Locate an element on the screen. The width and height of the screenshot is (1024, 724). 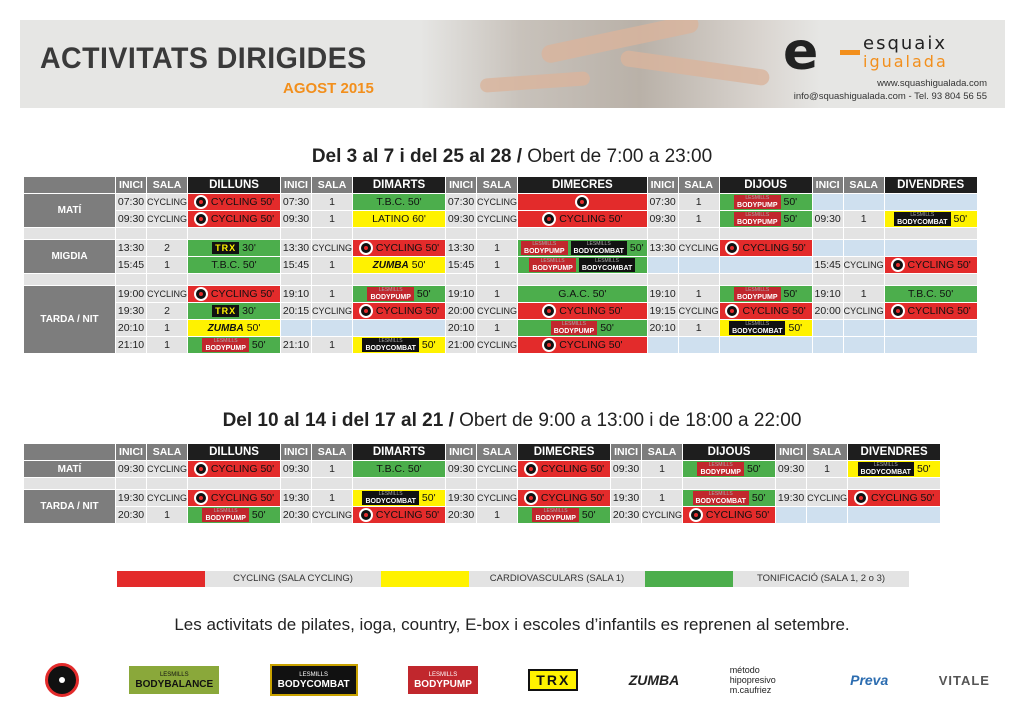
page-subtitle: AGOST 2015 is located at coordinates (328, 88).